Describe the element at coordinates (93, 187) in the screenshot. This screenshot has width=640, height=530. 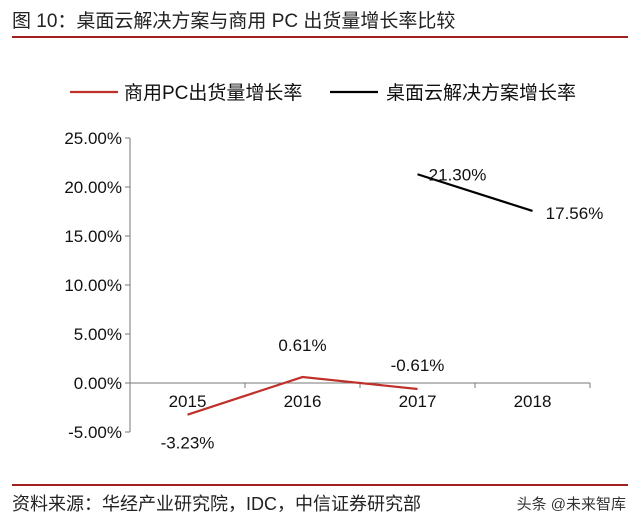
I see `y-tick-label: 20.00%` at that location.